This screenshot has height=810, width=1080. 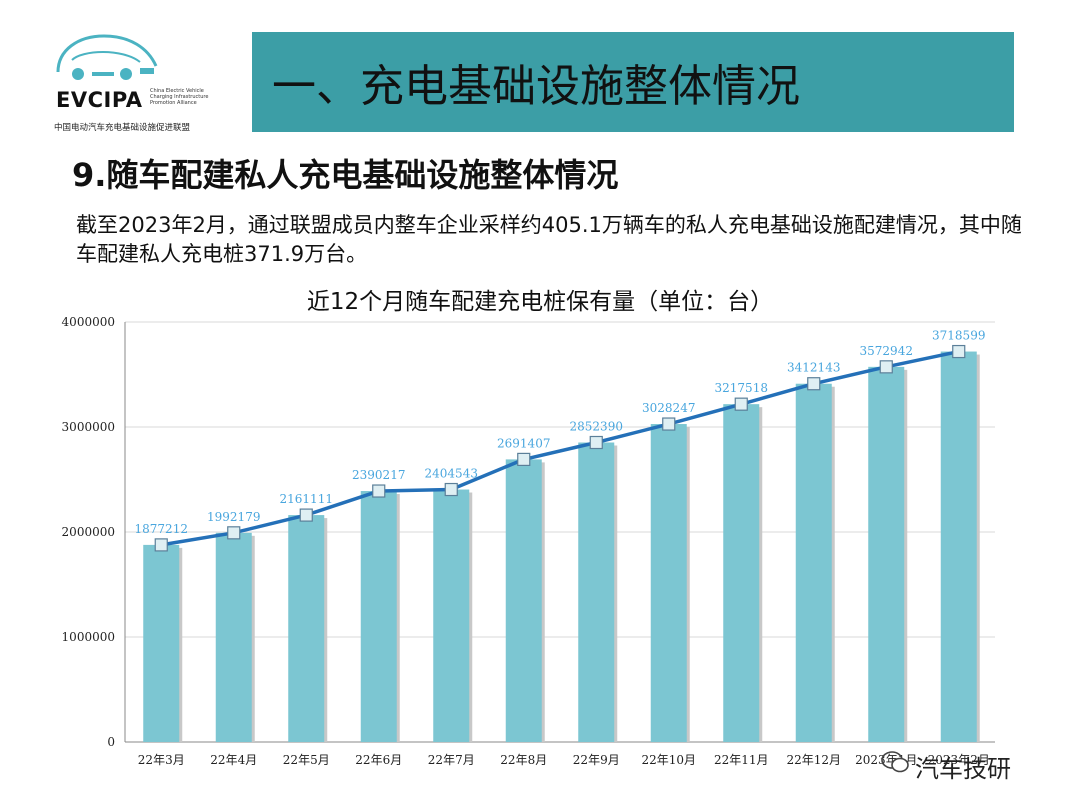 What do you see at coordinates (668, 408) in the screenshot?
I see `data-label: 3028247` at bounding box center [668, 408].